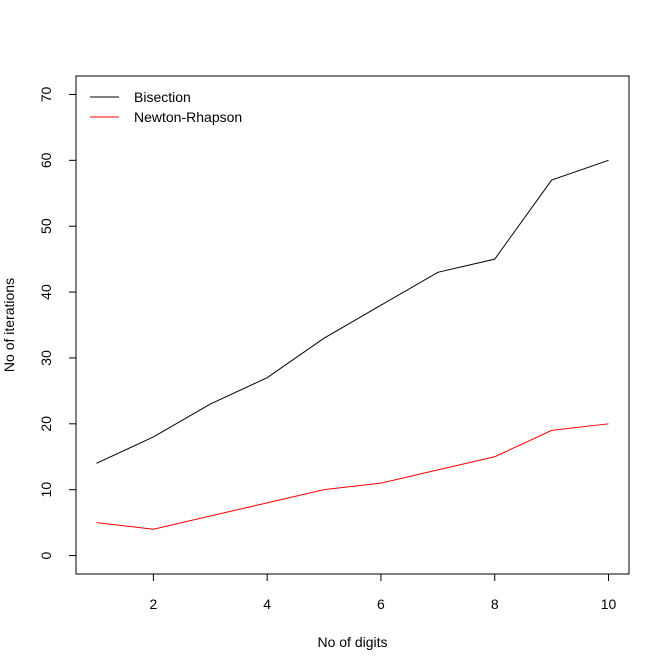  What do you see at coordinates (495, 604) in the screenshot?
I see `x-tick-label: 8` at bounding box center [495, 604].